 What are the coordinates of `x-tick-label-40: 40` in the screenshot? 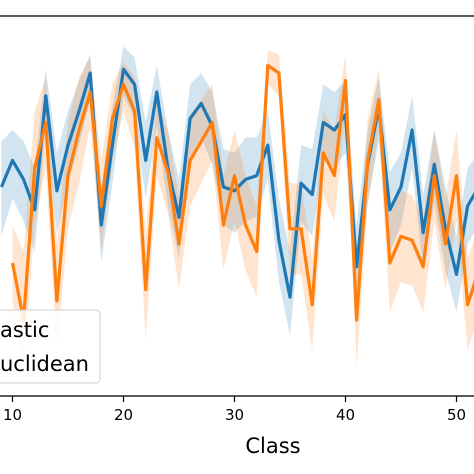 It's located at (345, 415).